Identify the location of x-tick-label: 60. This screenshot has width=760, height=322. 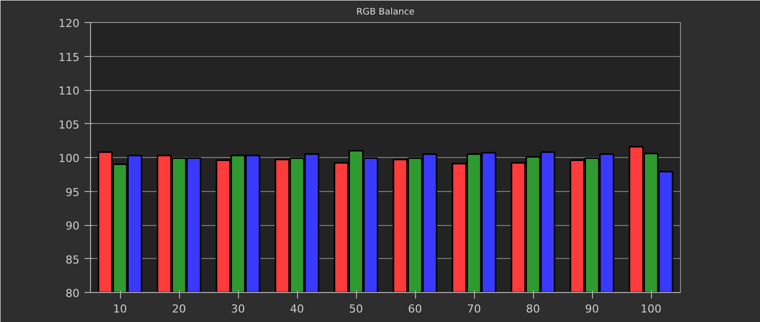
(415, 309).